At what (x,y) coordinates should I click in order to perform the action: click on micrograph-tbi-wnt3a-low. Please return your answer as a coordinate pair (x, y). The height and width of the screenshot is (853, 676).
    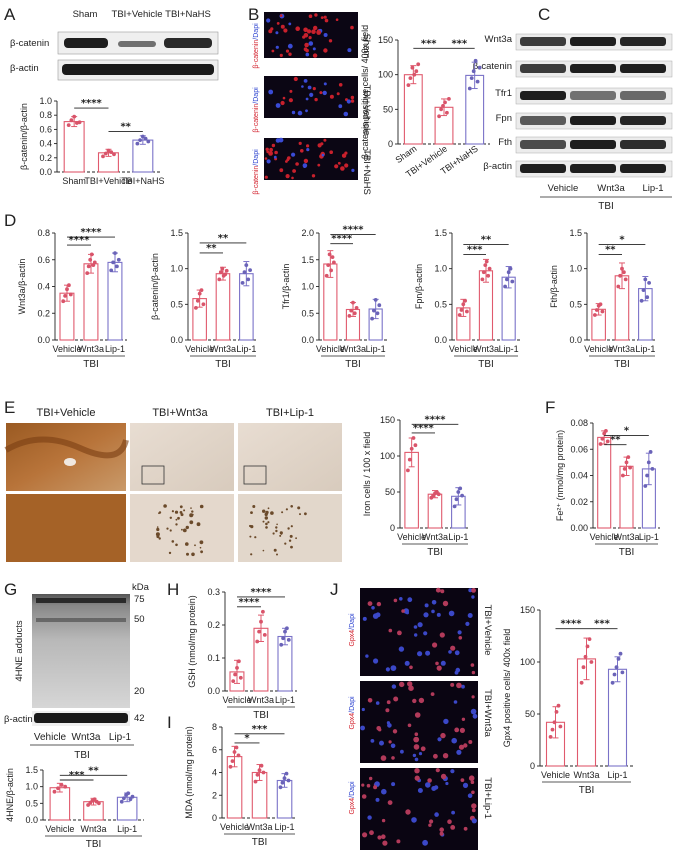
    Looking at the image, I should click on (182, 457).